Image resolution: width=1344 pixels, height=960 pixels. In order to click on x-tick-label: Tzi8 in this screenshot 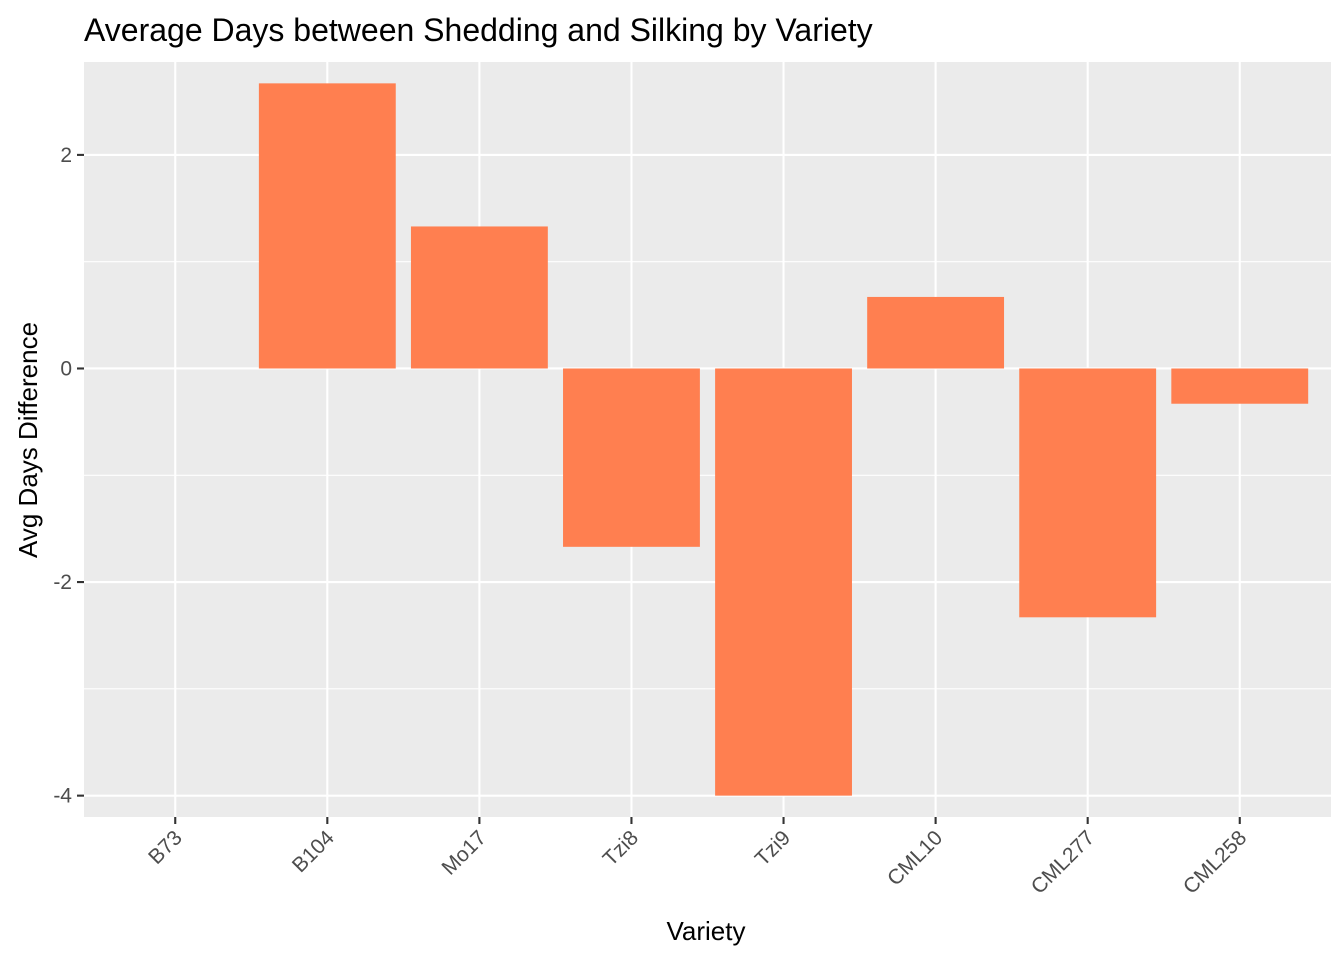, I will do `click(621, 848)`.